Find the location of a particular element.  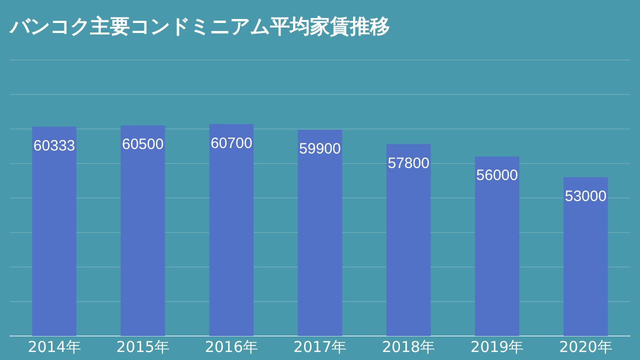

x-tick-label: 2014年 is located at coordinates (54, 347).